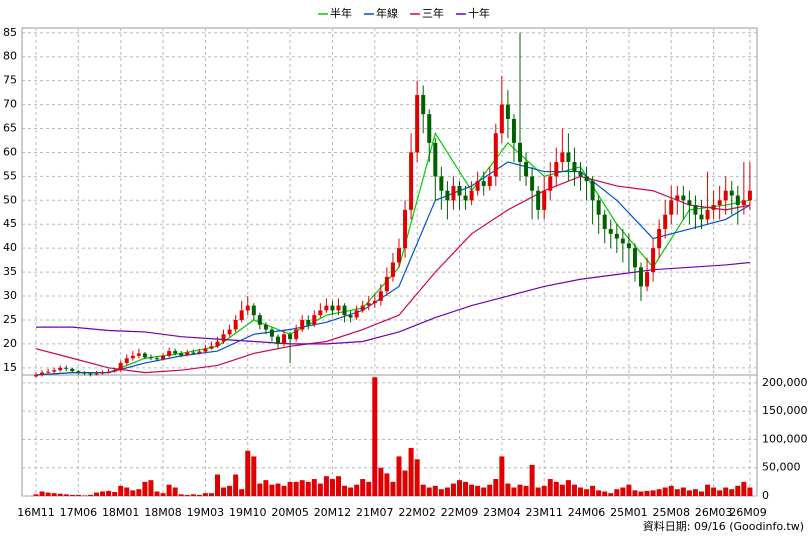 The image size is (808, 540). I want to click on x-tick-label: 24M06, so click(587, 512).